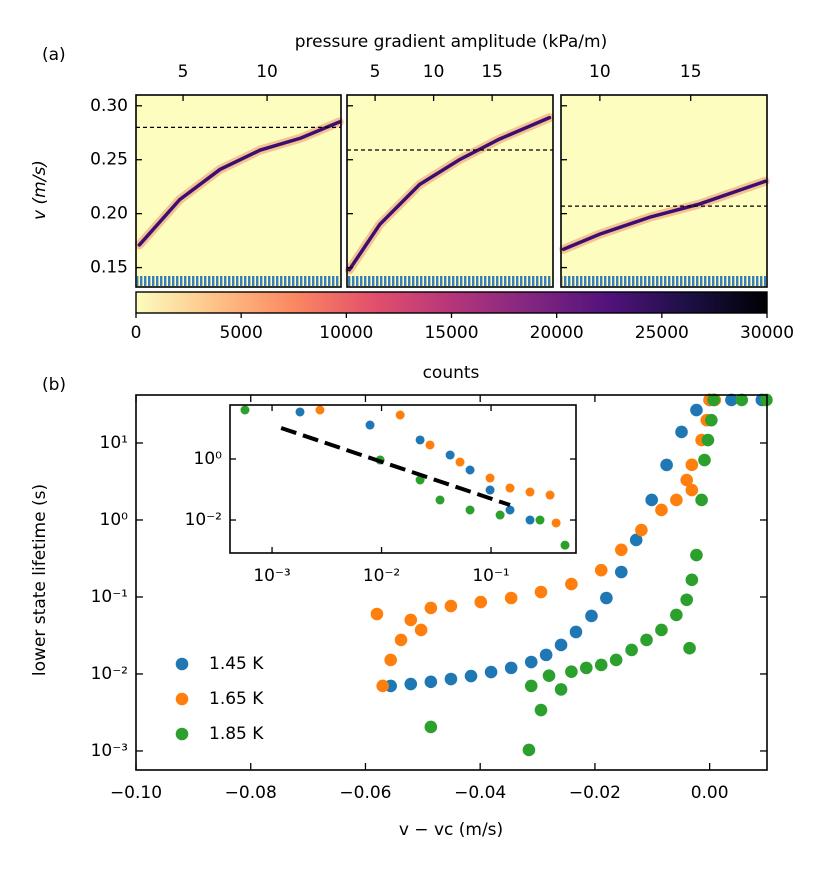  Describe the element at coordinates (490, 576) in the screenshot. I see `inset-x-tick-label: 10⁻¹` at that location.